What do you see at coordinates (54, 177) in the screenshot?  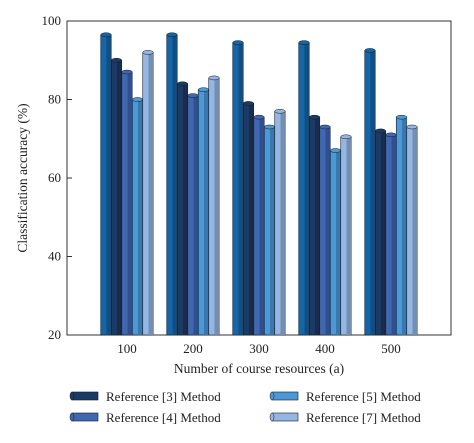 I see `y-tick-label: 60` at bounding box center [54, 177].